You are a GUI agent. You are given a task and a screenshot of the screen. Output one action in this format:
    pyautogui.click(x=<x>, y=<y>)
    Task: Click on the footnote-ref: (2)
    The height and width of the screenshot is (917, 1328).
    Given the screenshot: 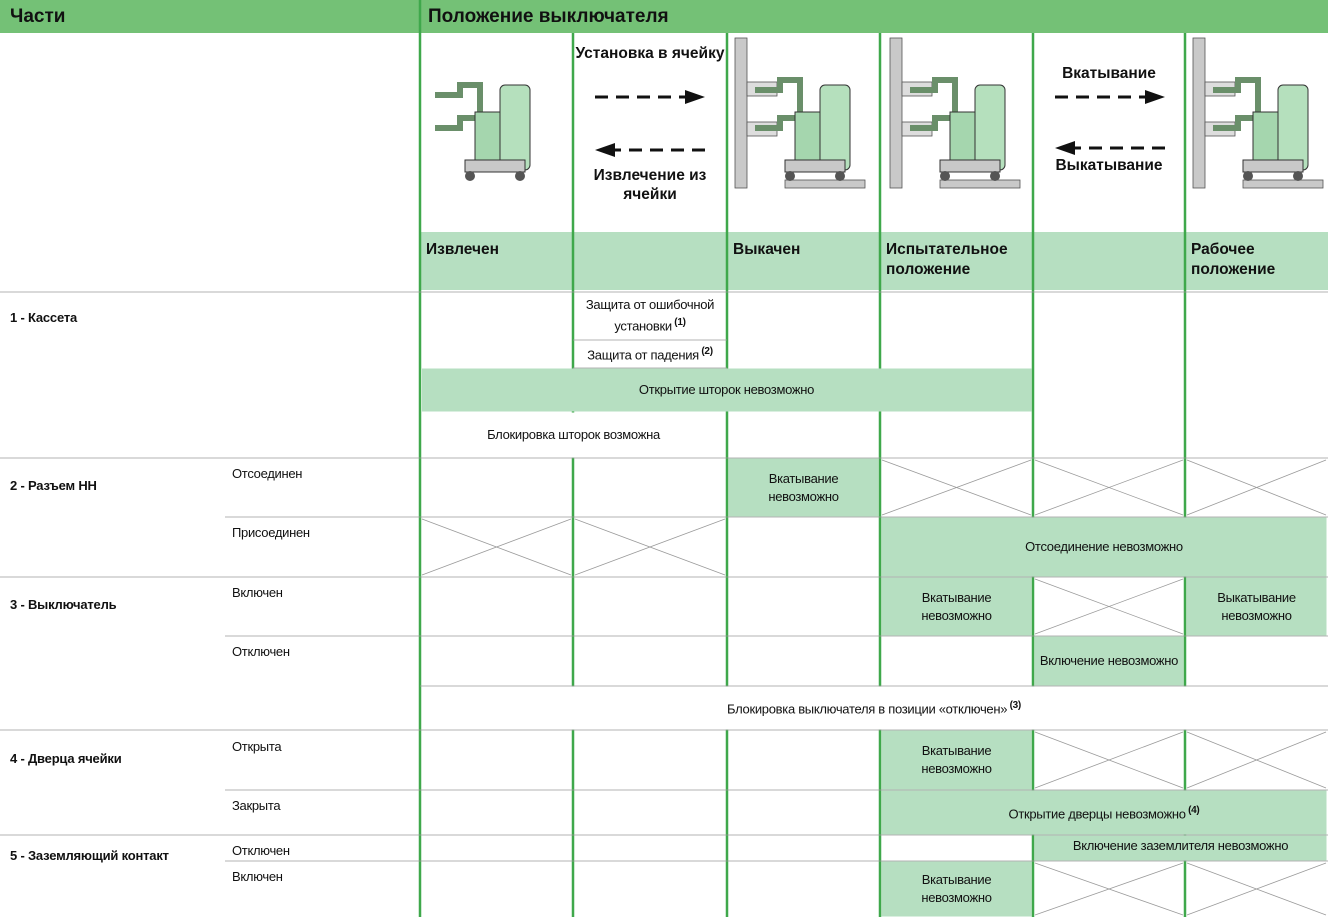 What is the action you would take?
    pyautogui.click(x=705, y=352)
    